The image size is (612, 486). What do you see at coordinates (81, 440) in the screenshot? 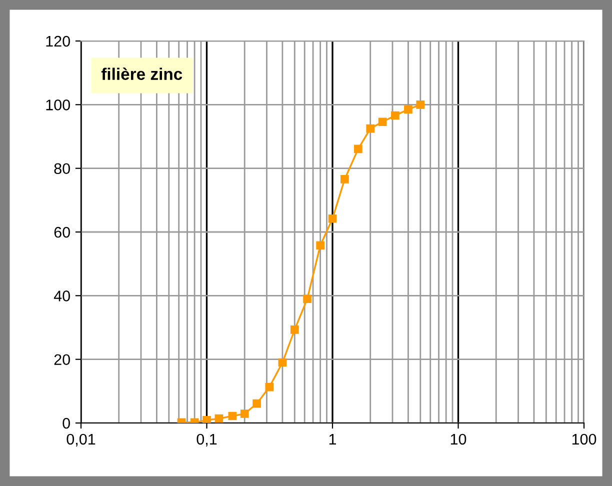
I see `x-tick-label: 0,01` at bounding box center [81, 440].